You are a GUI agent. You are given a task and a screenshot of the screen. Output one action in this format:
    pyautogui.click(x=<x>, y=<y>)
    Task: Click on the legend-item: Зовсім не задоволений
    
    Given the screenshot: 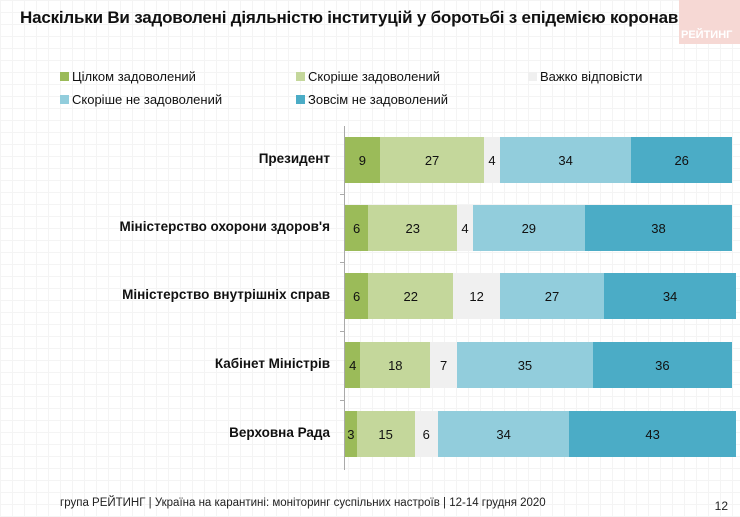 What is the action you would take?
    pyautogui.click(x=372, y=99)
    